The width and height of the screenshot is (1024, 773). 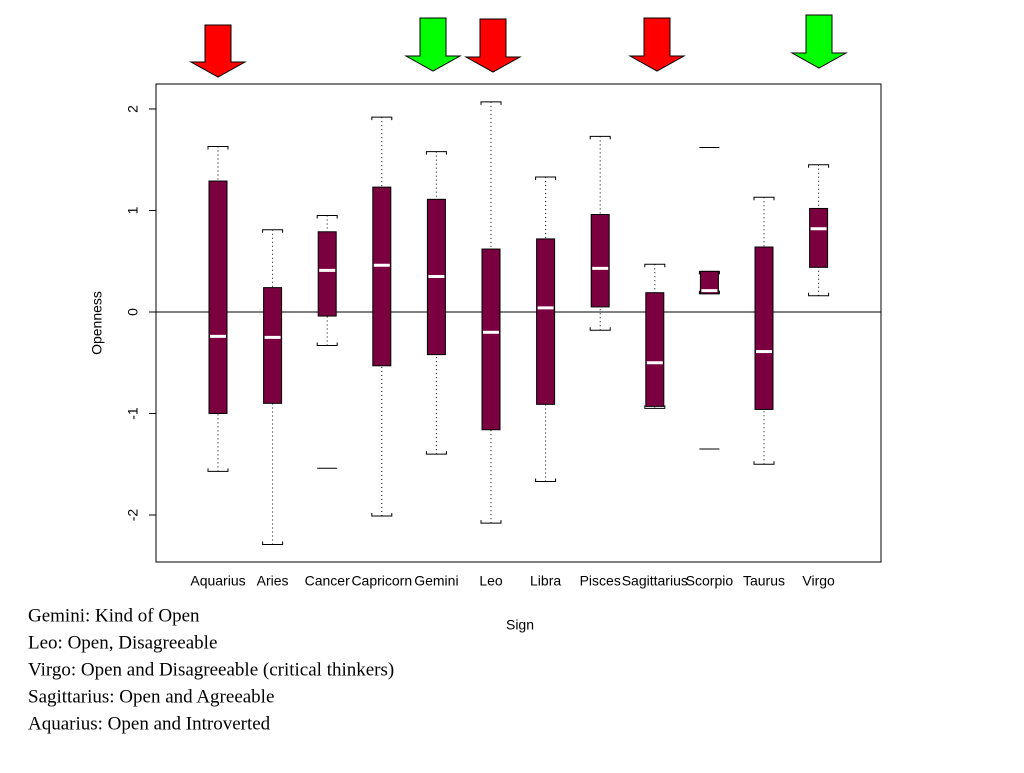 What do you see at coordinates (764, 581) in the screenshot?
I see `x-tick-label: Taurus` at bounding box center [764, 581].